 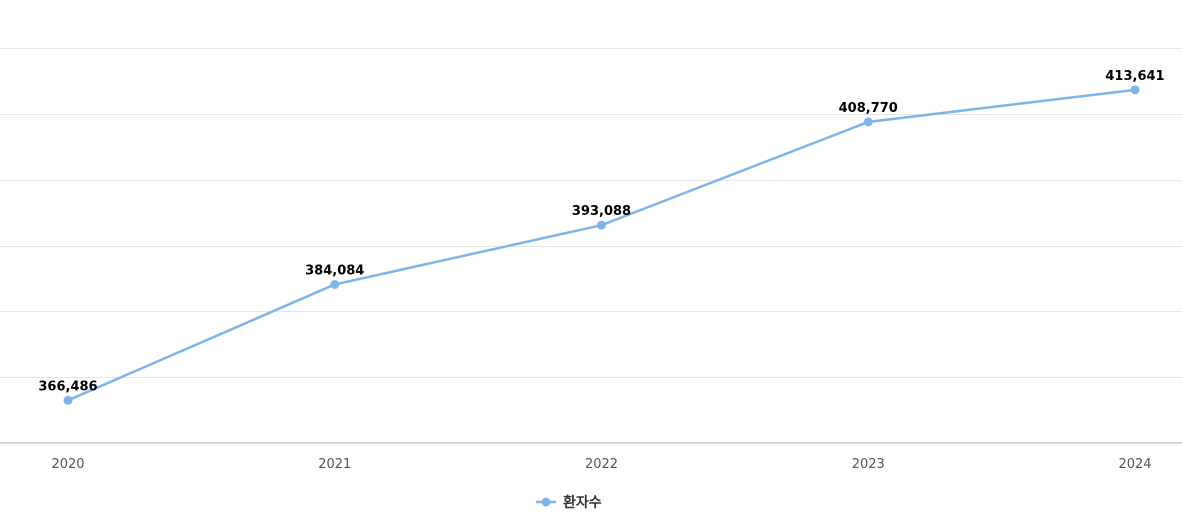 I want to click on x-tick-label: 2022, so click(x=601, y=464).